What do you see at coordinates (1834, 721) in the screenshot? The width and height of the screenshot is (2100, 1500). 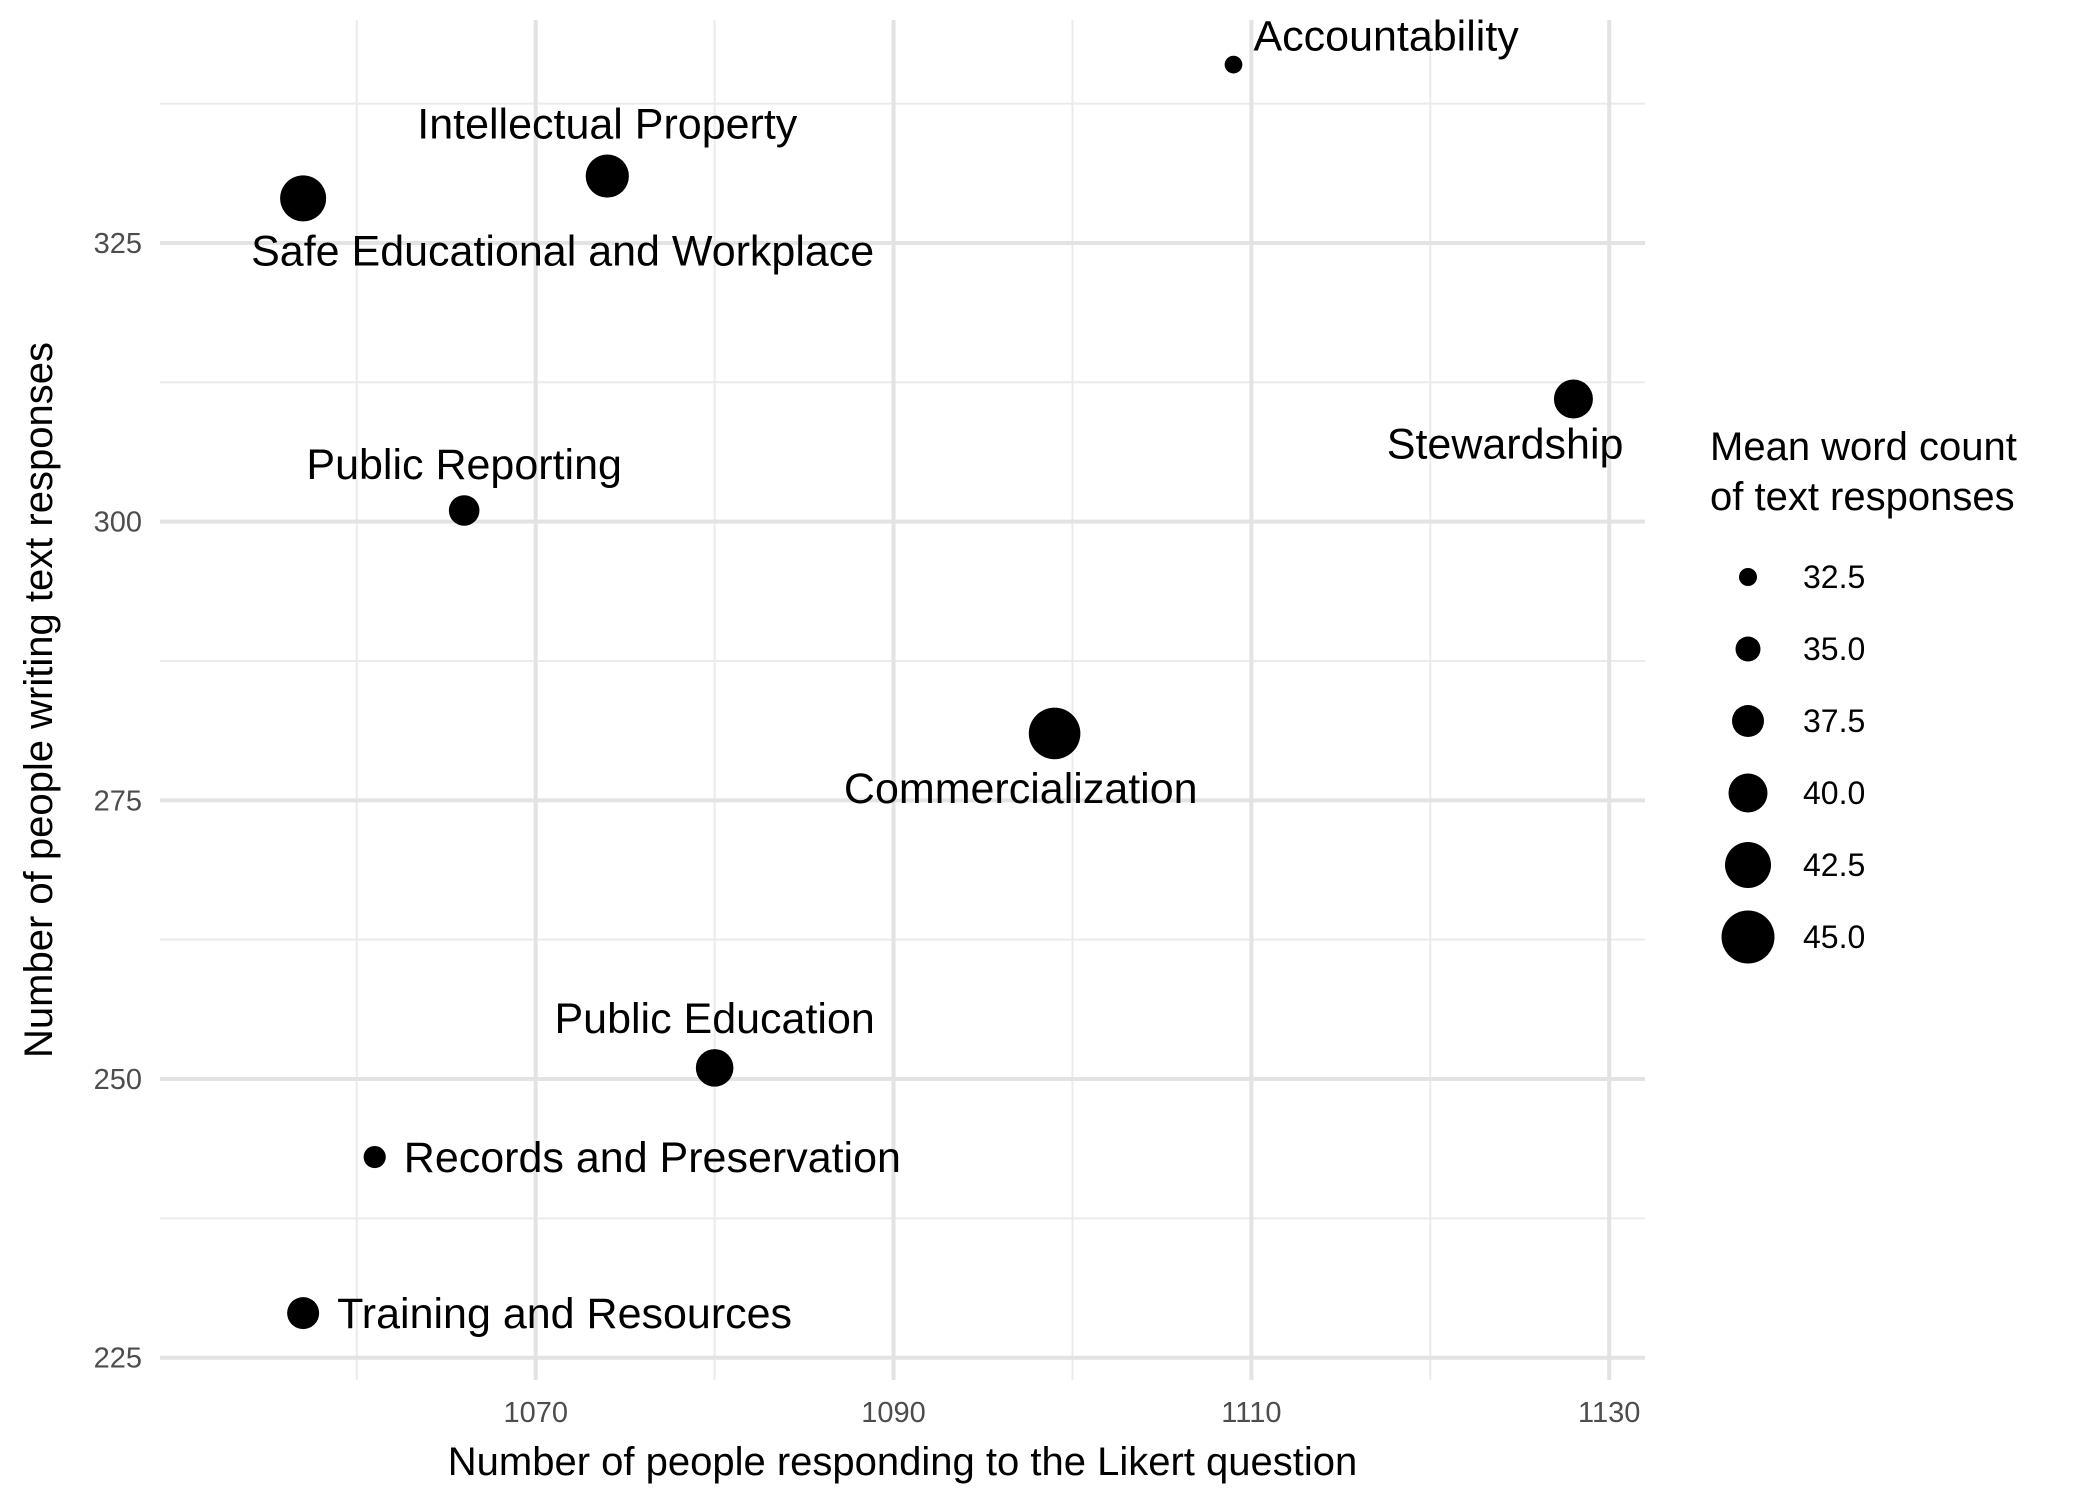 I see `legend-label: 37.5` at bounding box center [1834, 721].